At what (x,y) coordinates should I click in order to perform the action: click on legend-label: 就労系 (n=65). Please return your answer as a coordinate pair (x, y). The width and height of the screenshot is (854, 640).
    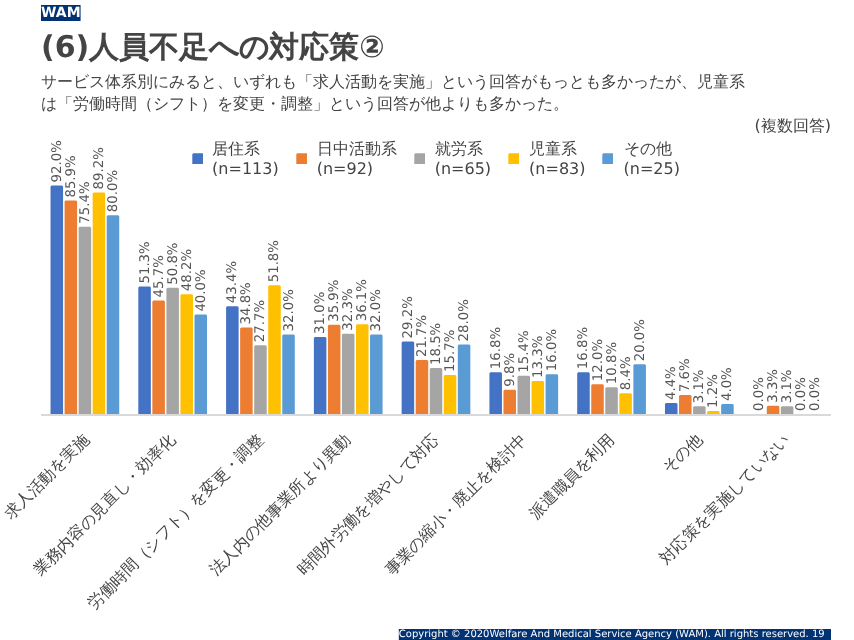
    Looking at the image, I should click on (463, 158).